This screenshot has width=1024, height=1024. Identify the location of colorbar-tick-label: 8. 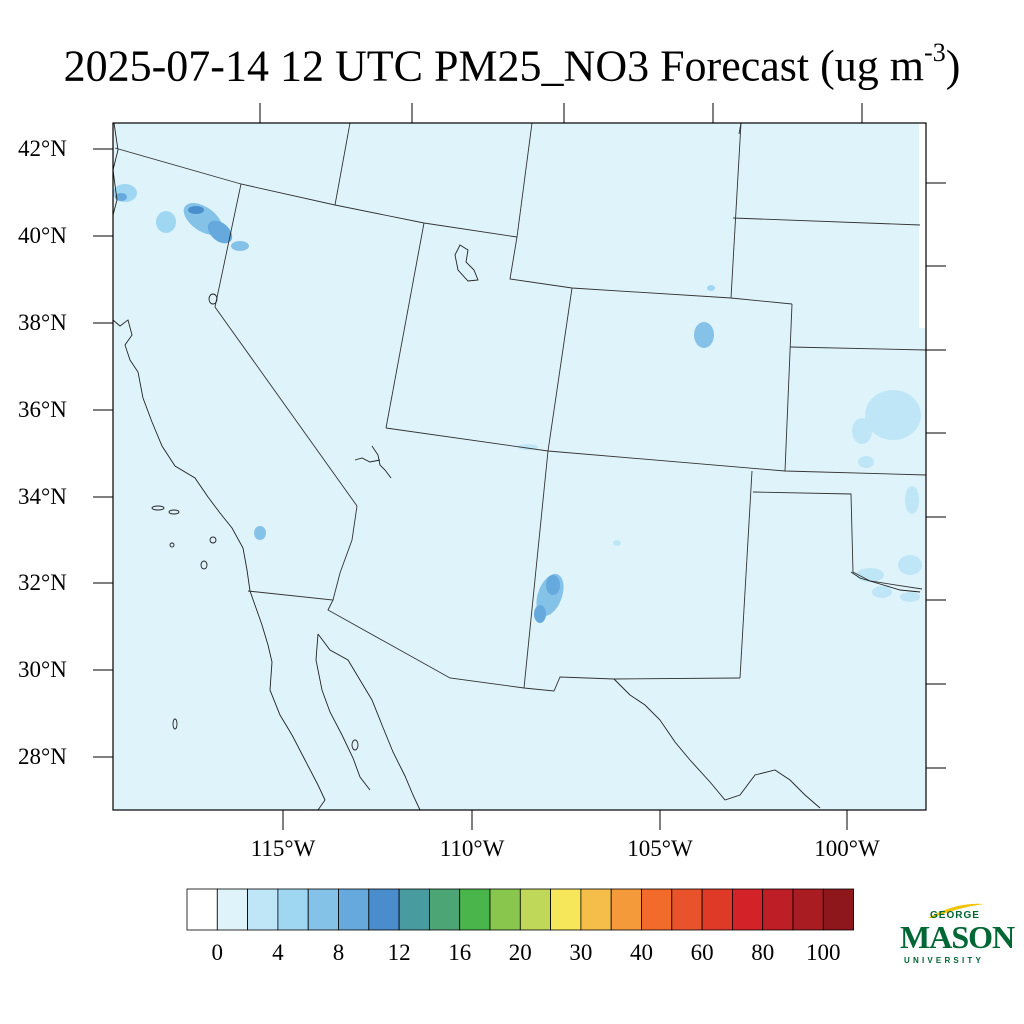
(338, 952).